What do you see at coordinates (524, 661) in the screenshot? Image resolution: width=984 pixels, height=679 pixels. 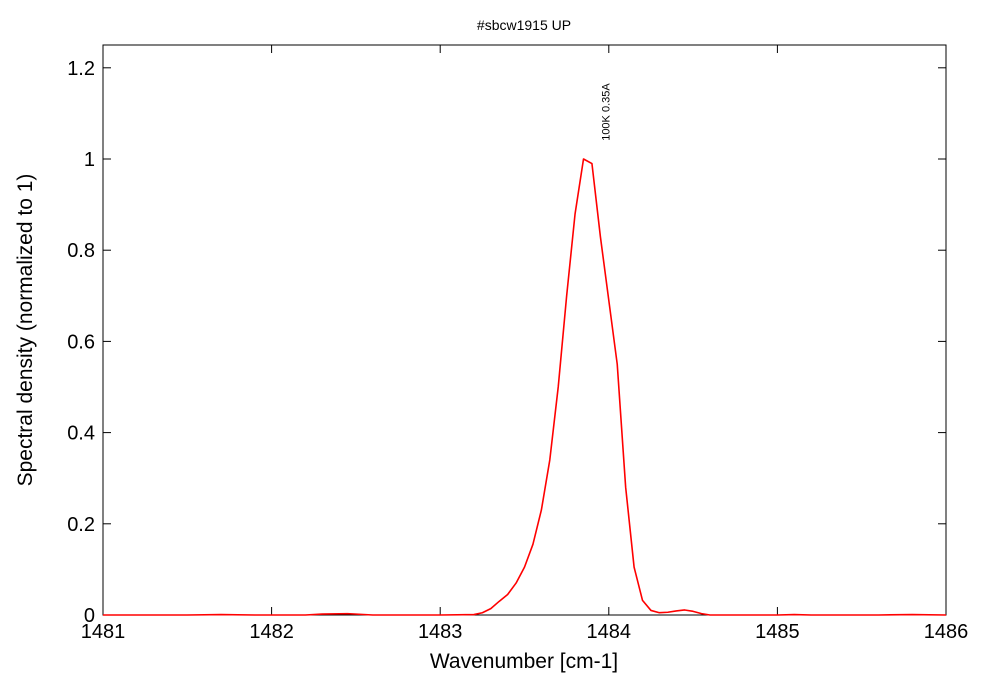 I see `x-axis-title: Wavenumber [cm-1]` at bounding box center [524, 661].